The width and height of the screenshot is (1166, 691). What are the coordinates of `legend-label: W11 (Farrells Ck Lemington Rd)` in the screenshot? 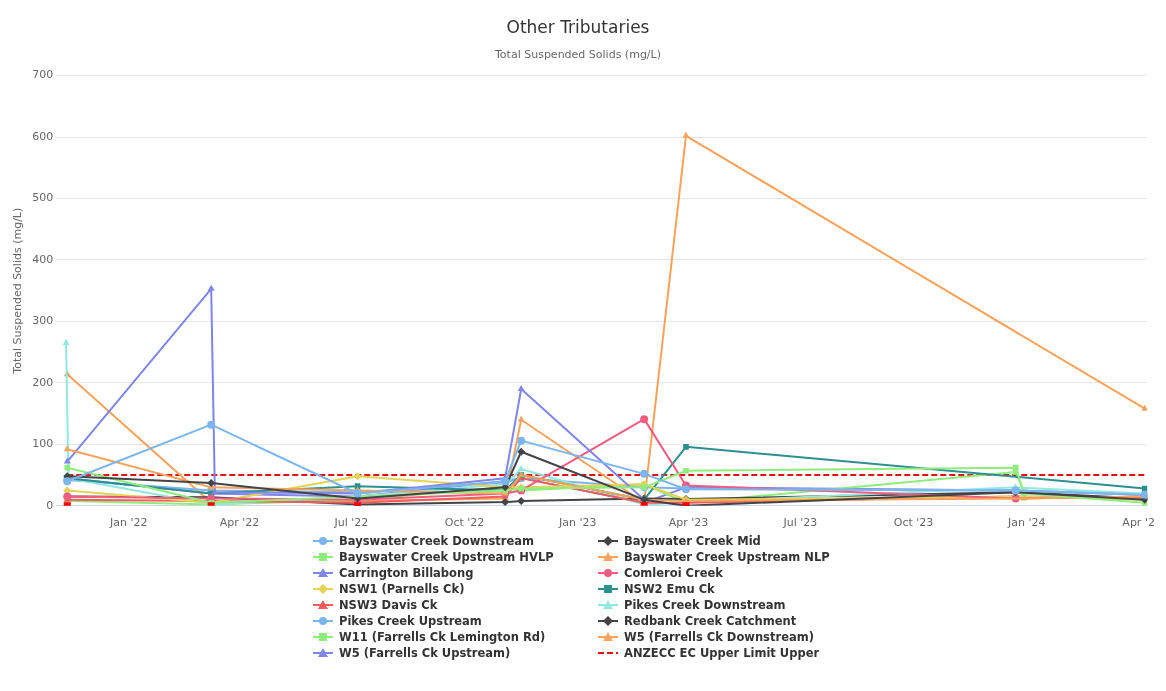 It's located at (442, 636).